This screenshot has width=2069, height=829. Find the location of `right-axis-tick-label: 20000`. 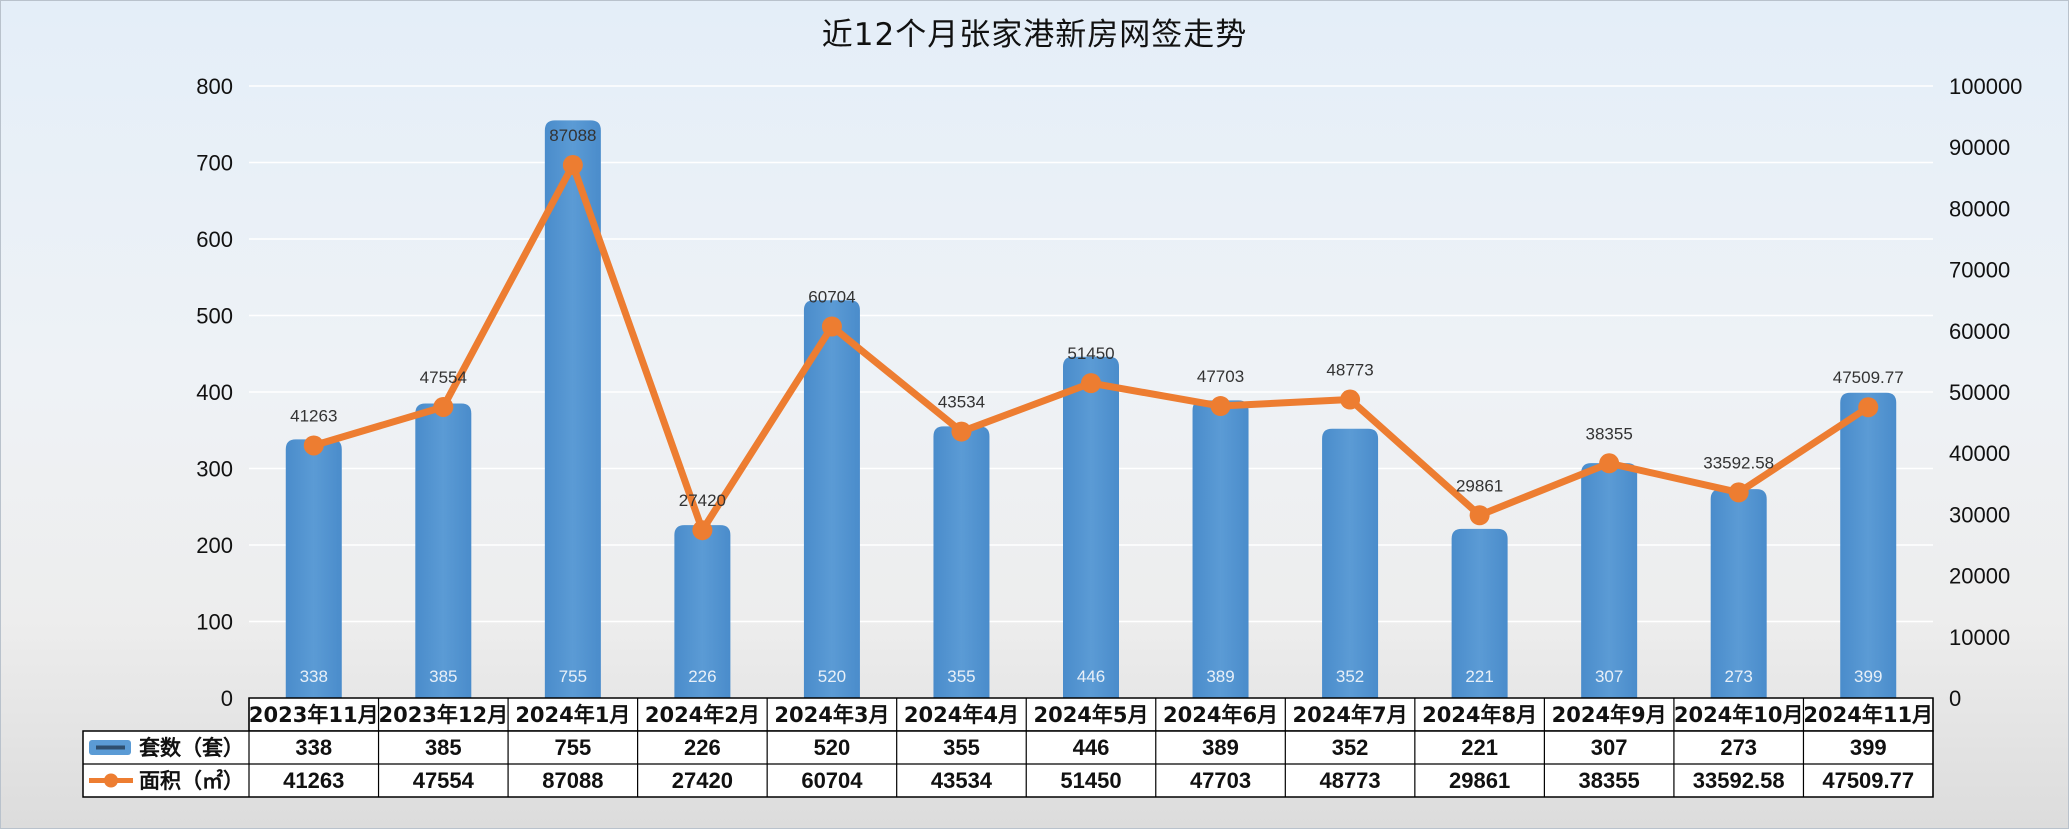

right-axis-tick-label: 20000 is located at coordinates (1979, 576).